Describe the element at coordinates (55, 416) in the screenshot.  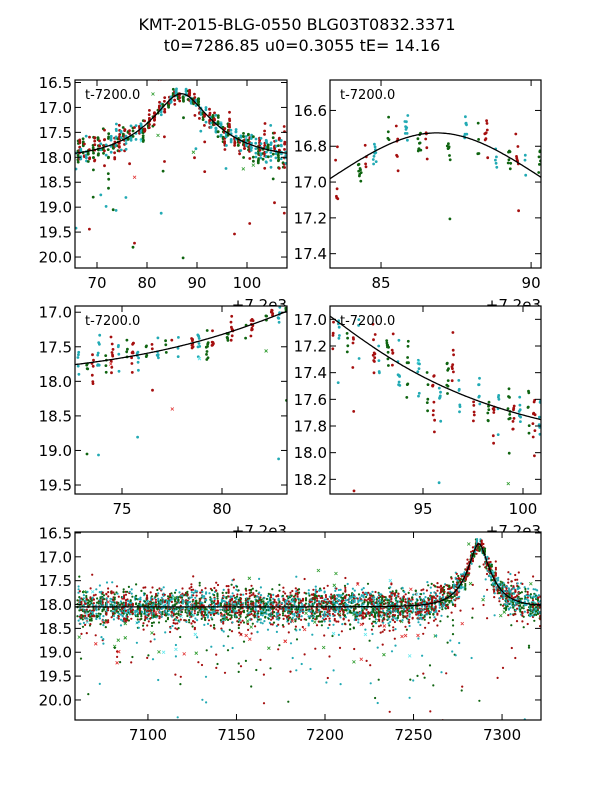
I see `y-tick-label: 18.5` at that location.